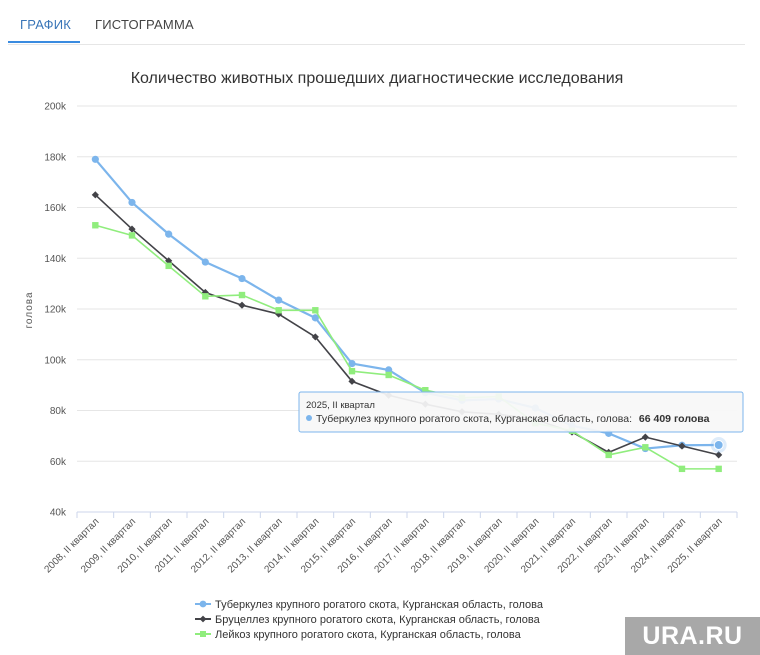  I want to click on y-axis-ticks: 40k 60k 80k 100k 120k 140k 160k 180k 200k, so click(55, 310).